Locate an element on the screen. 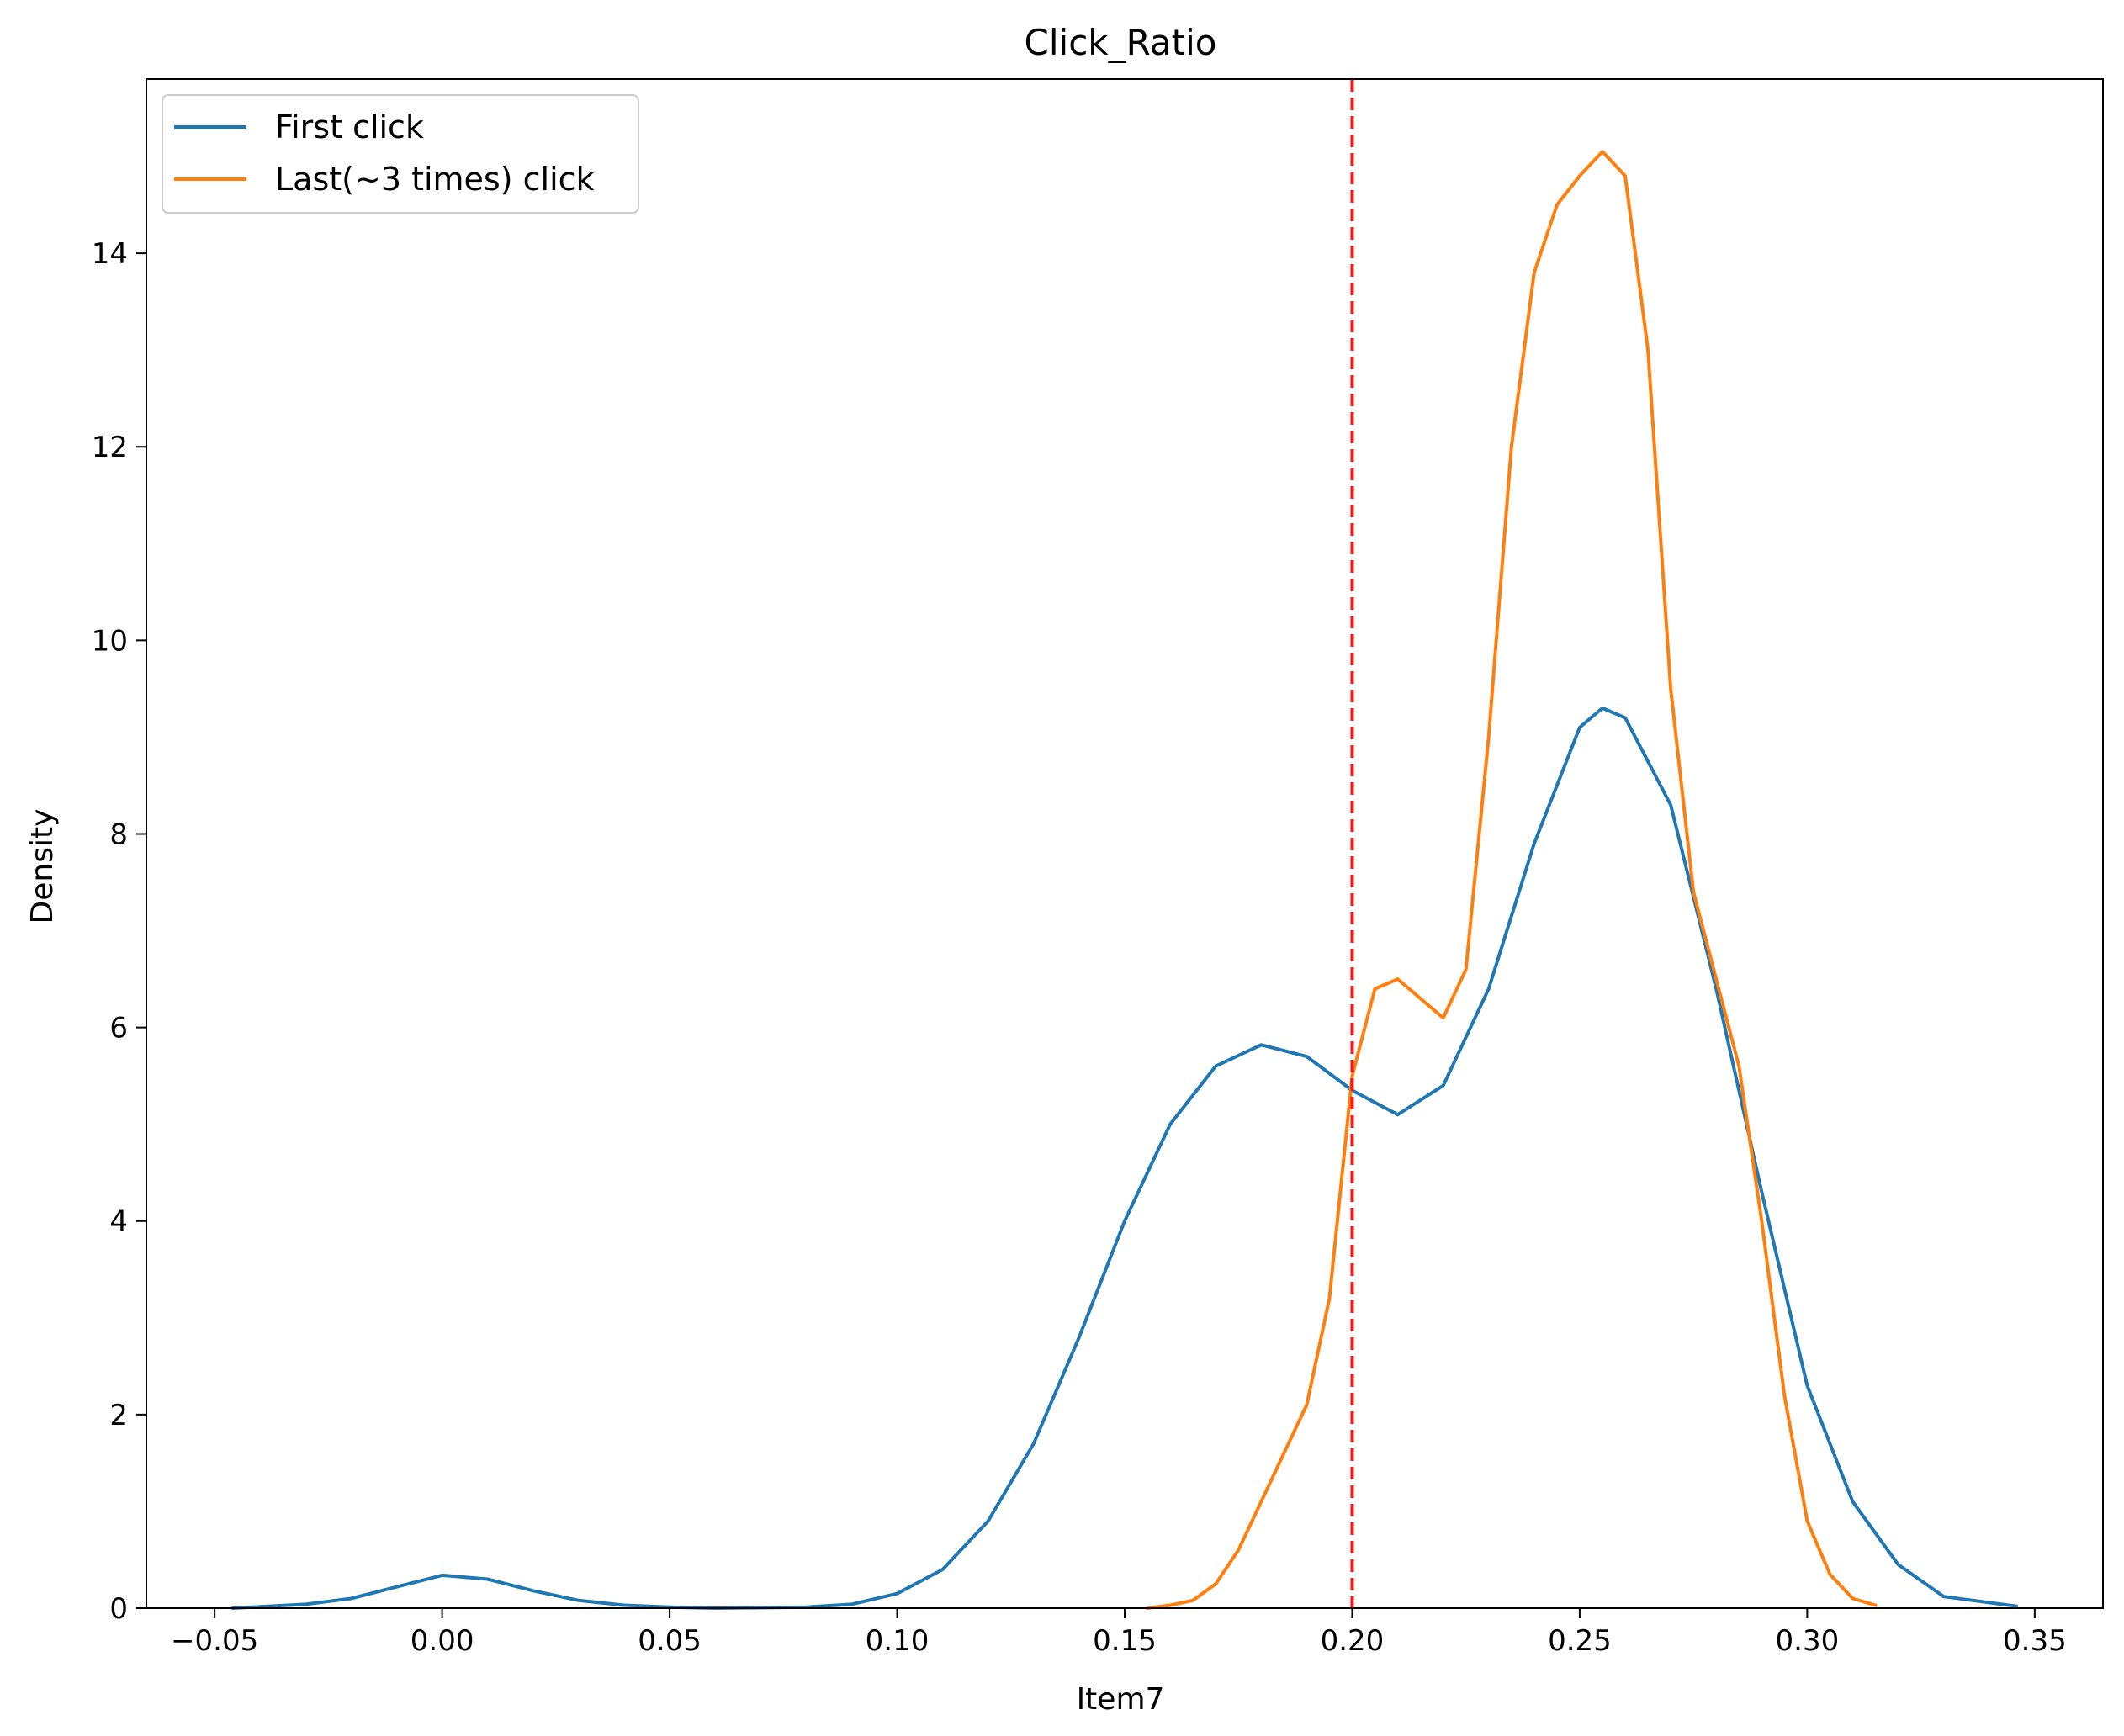 Image resolution: width=2124 pixels, height=1736 pixels. y-tick-label: 2 is located at coordinates (118, 1415).